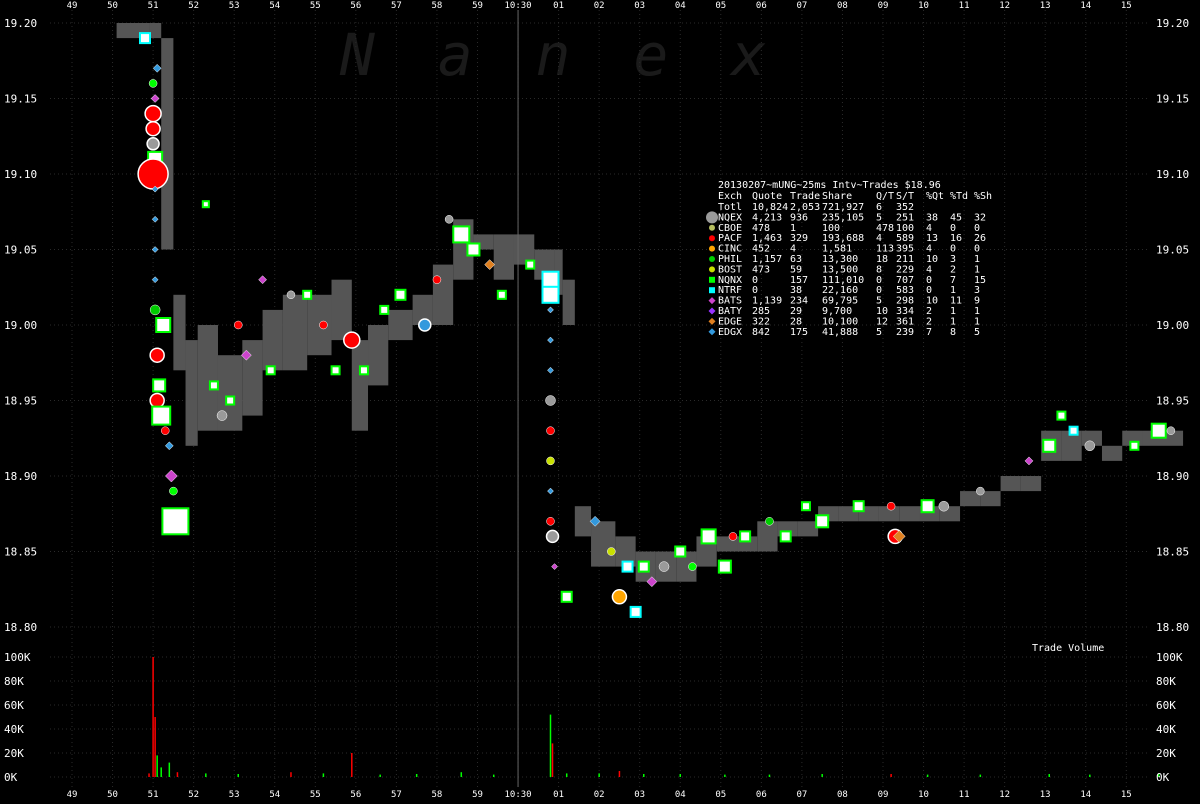  What do you see at coordinates (355, 6) in the screenshot?
I see `time-tick-label: 56` at bounding box center [355, 6].